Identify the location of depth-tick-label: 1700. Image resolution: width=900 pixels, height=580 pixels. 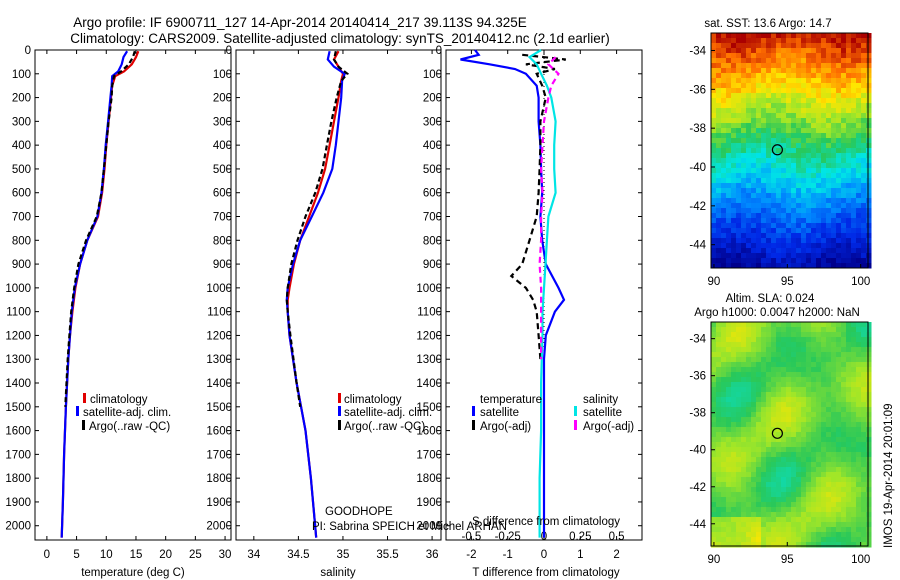
(219, 455).